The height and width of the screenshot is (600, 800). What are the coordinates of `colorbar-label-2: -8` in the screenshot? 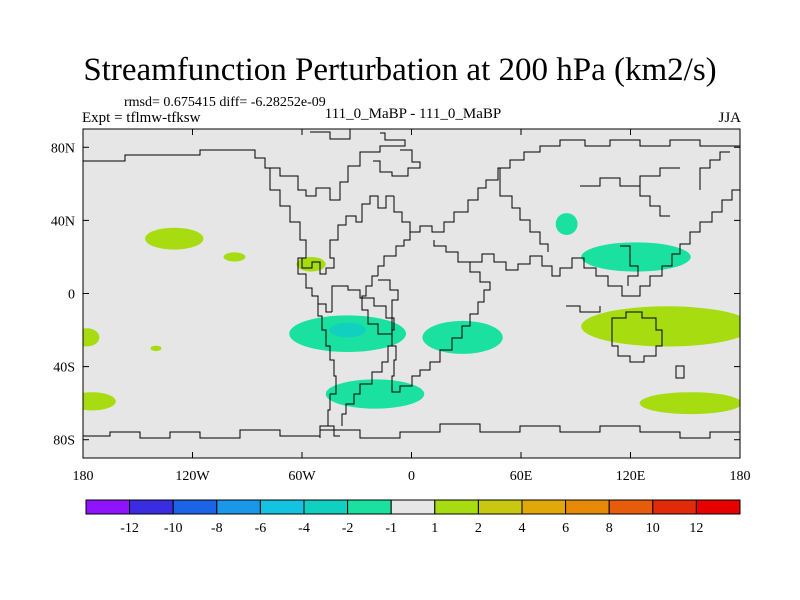 It's located at (217, 528).